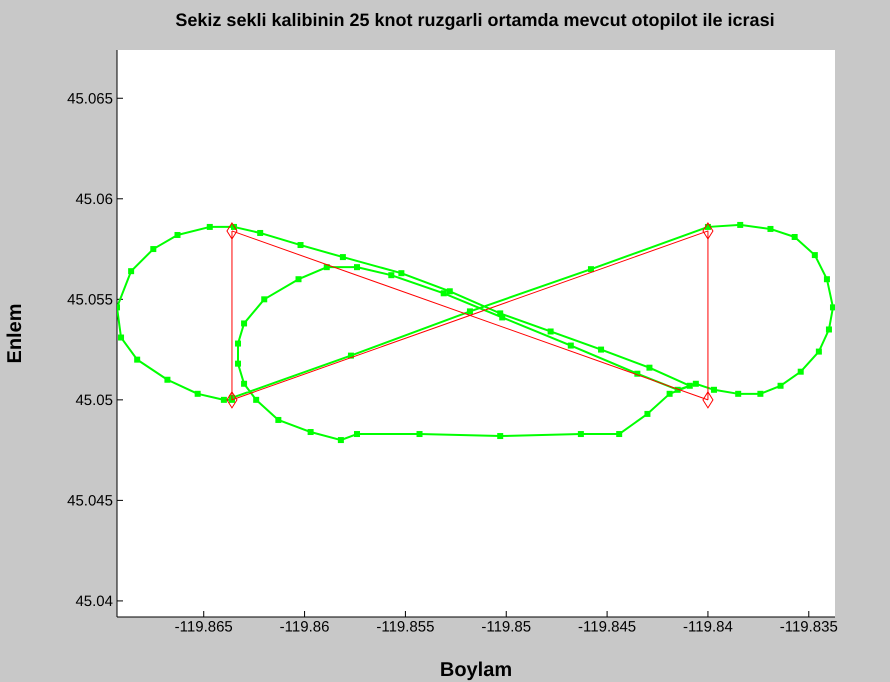 Image resolution: width=890 pixels, height=682 pixels. I want to click on x-tick-label: -119.86, so click(305, 627).